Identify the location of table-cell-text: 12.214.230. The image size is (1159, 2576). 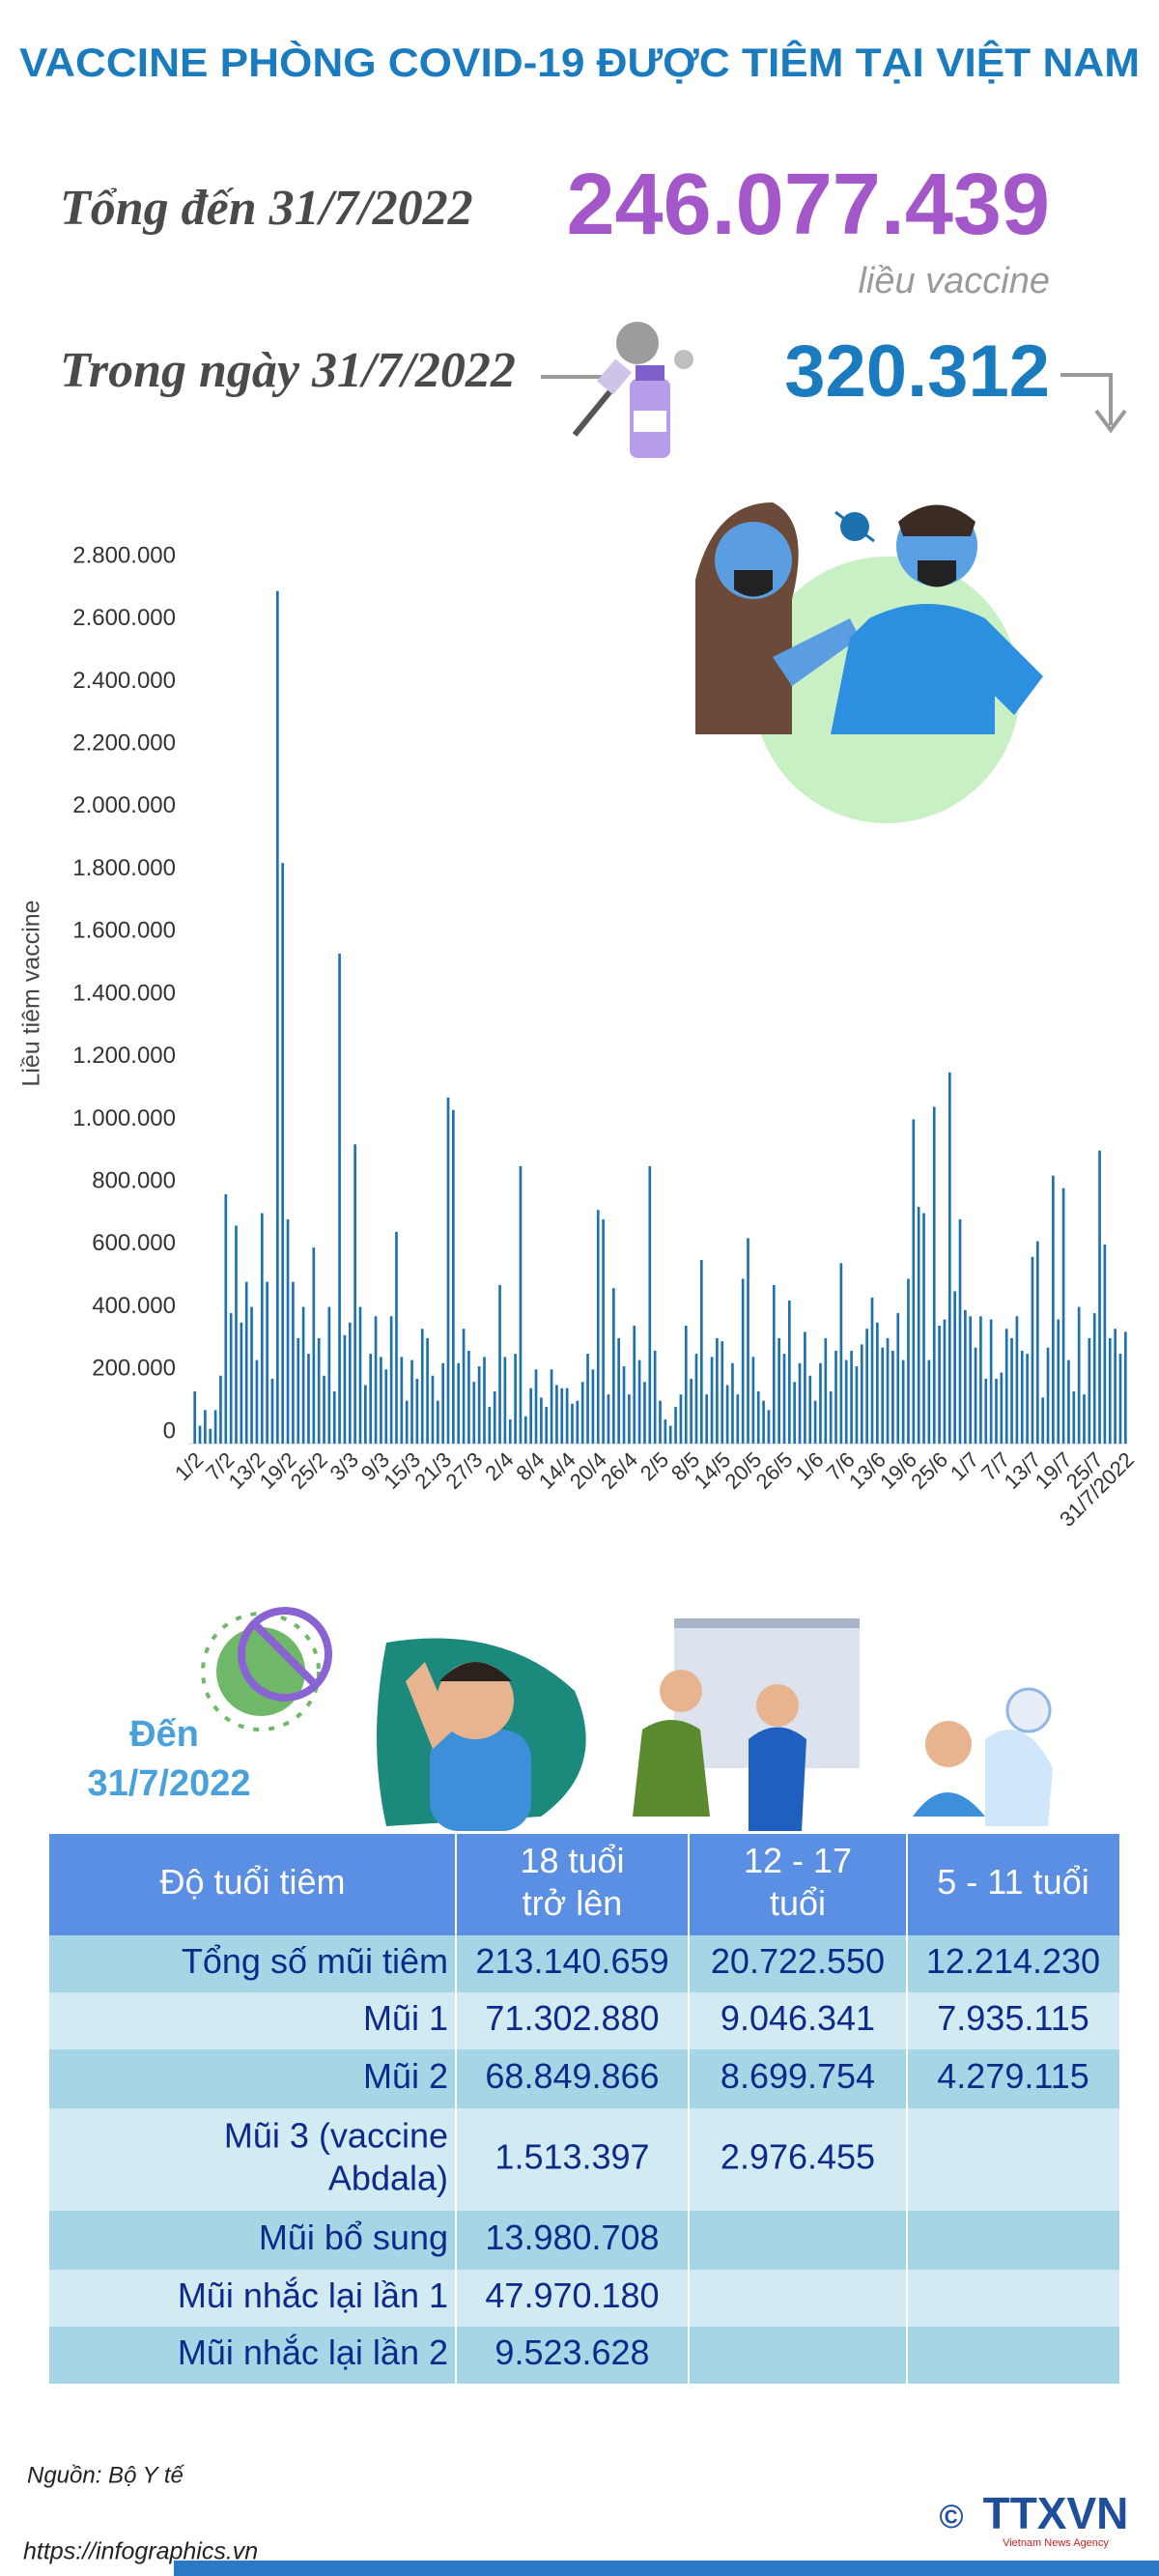
(1013, 1961).